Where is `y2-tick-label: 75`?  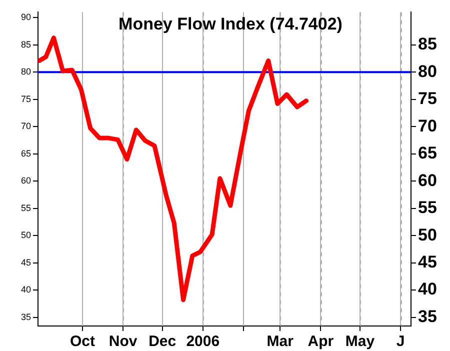
y2-tick-label: 75 is located at coordinates (427, 98).